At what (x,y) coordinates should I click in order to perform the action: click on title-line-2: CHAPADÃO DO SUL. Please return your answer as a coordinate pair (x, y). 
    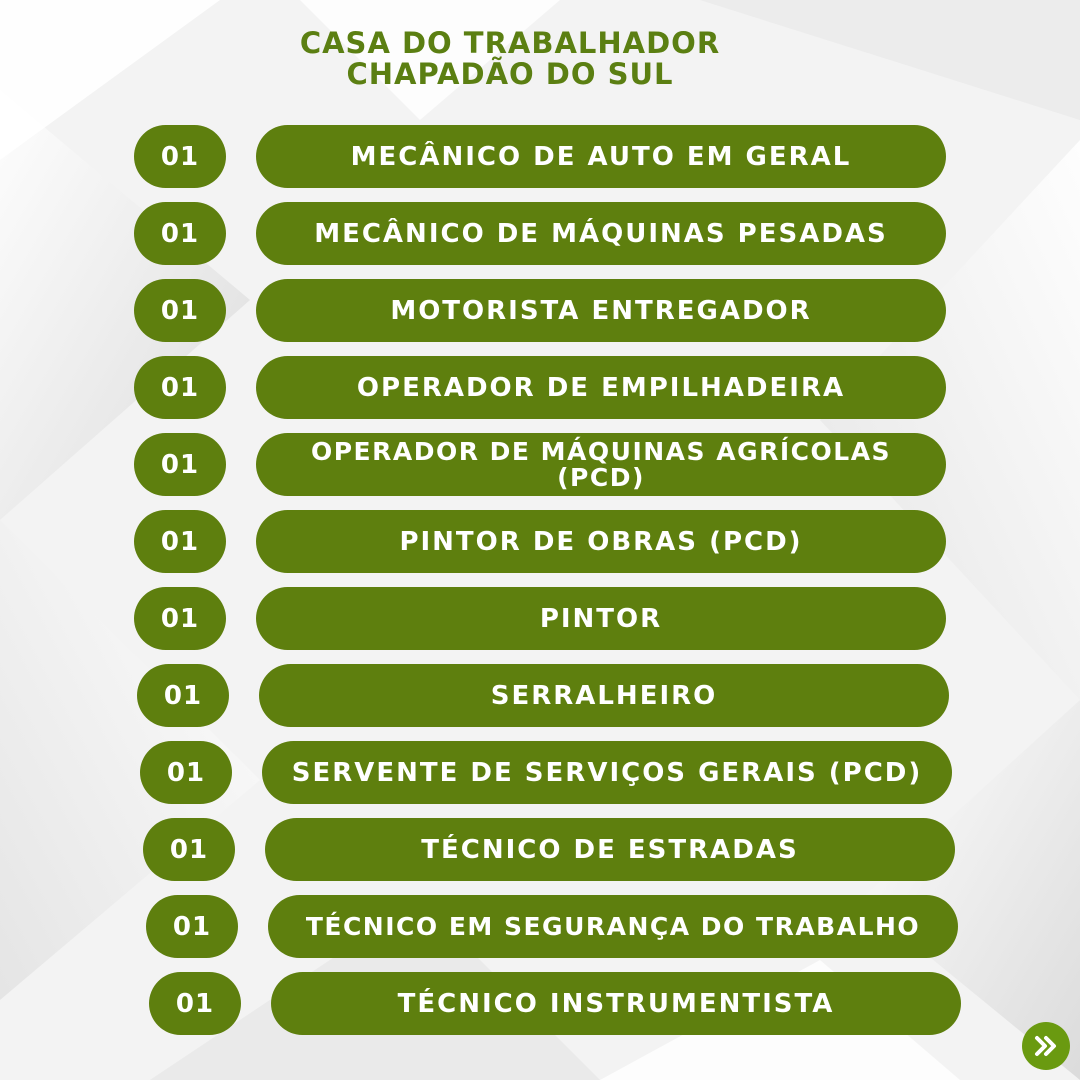
    Looking at the image, I should click on (510, 74).